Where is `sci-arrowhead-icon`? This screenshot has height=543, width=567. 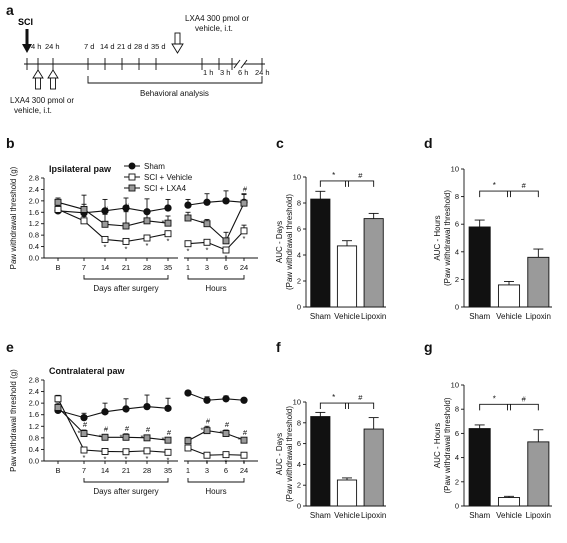
sci-arrowhead-icon is located at coordinates (27, 48).